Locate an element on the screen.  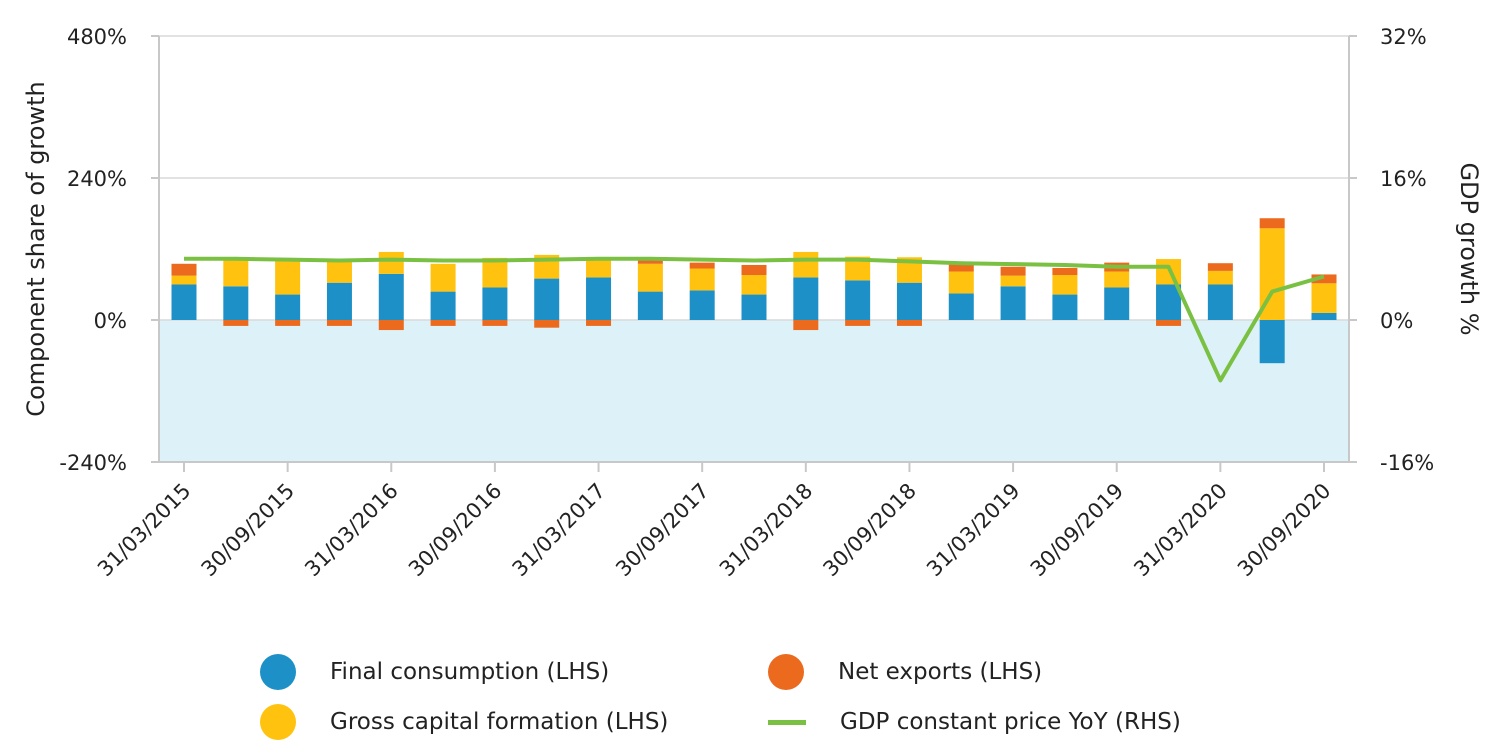
negative-region is located at coordinates (754, 391).